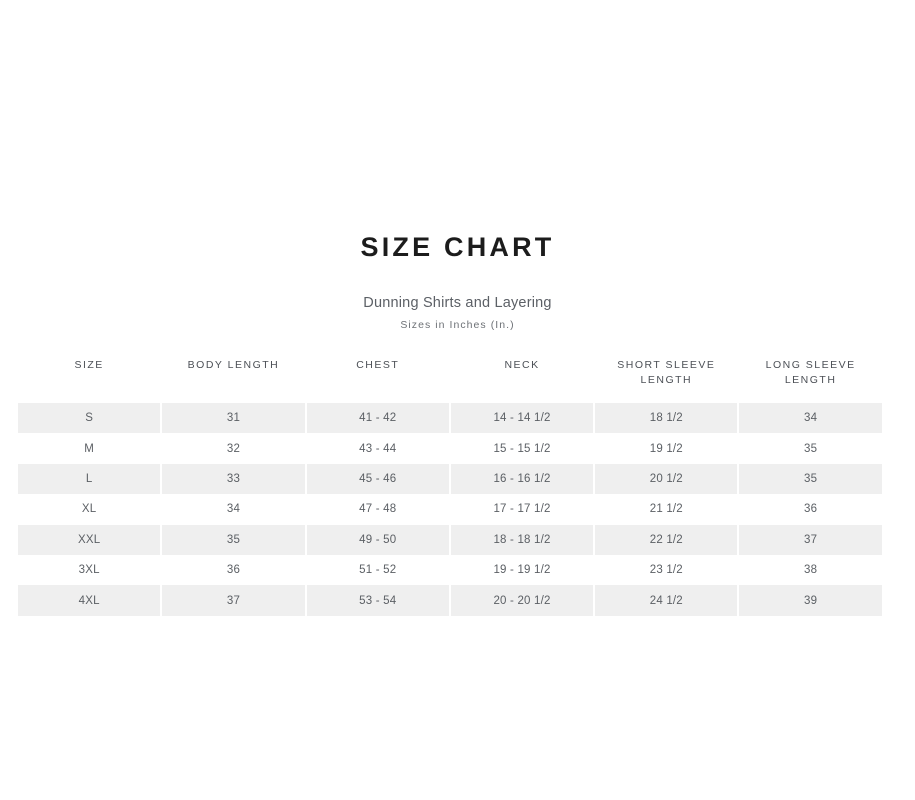  Describe the element at coordinates (666, 418) in the screenshot. I see `measurement-cell: 18 1/2` at that location.